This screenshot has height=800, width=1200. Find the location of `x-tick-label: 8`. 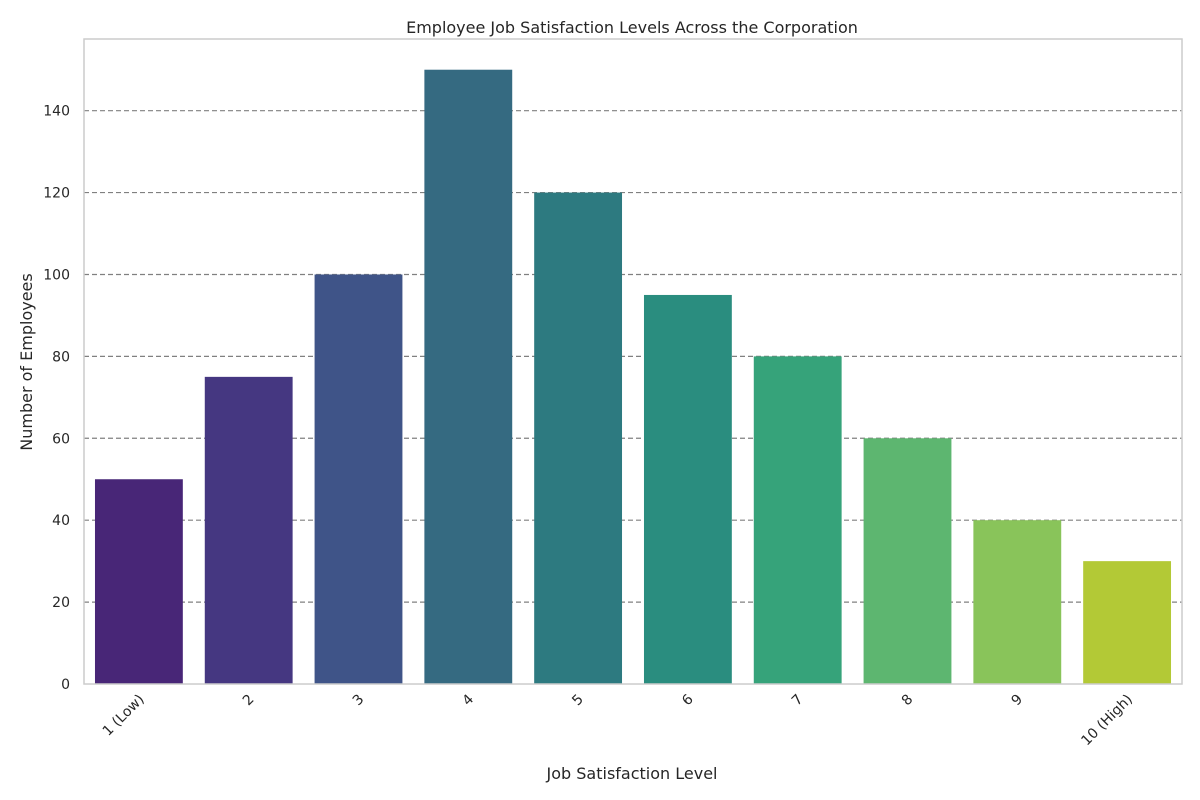

x-tick-label: 8 is located at coordinates (908, 701).